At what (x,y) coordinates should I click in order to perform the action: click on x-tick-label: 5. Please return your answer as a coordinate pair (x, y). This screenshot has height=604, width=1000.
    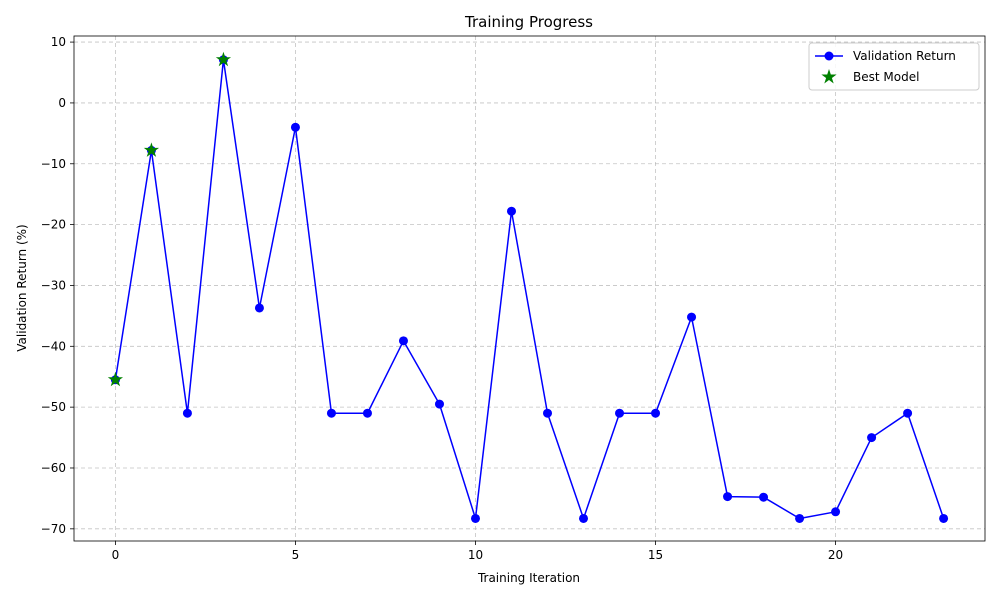
    Looking at the image, I should click on (296, 555).